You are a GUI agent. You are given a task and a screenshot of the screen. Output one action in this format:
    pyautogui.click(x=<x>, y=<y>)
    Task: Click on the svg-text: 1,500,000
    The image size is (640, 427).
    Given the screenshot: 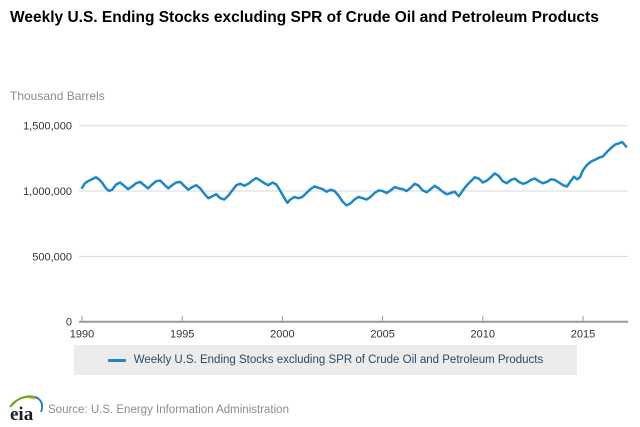 What is the action you would take?
    pyautogui.click(x=47, y=127)
    